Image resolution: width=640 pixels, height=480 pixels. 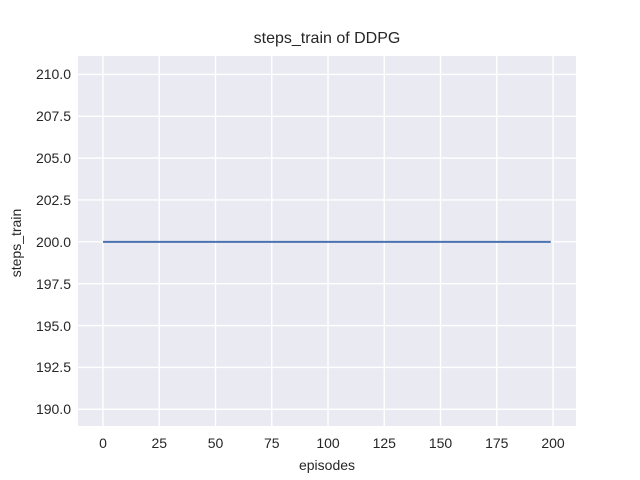 What do you see at coordinates (327, 465) in the screenshot?
I see `x-axis-label: episodes` at bounding box center [327, 465].